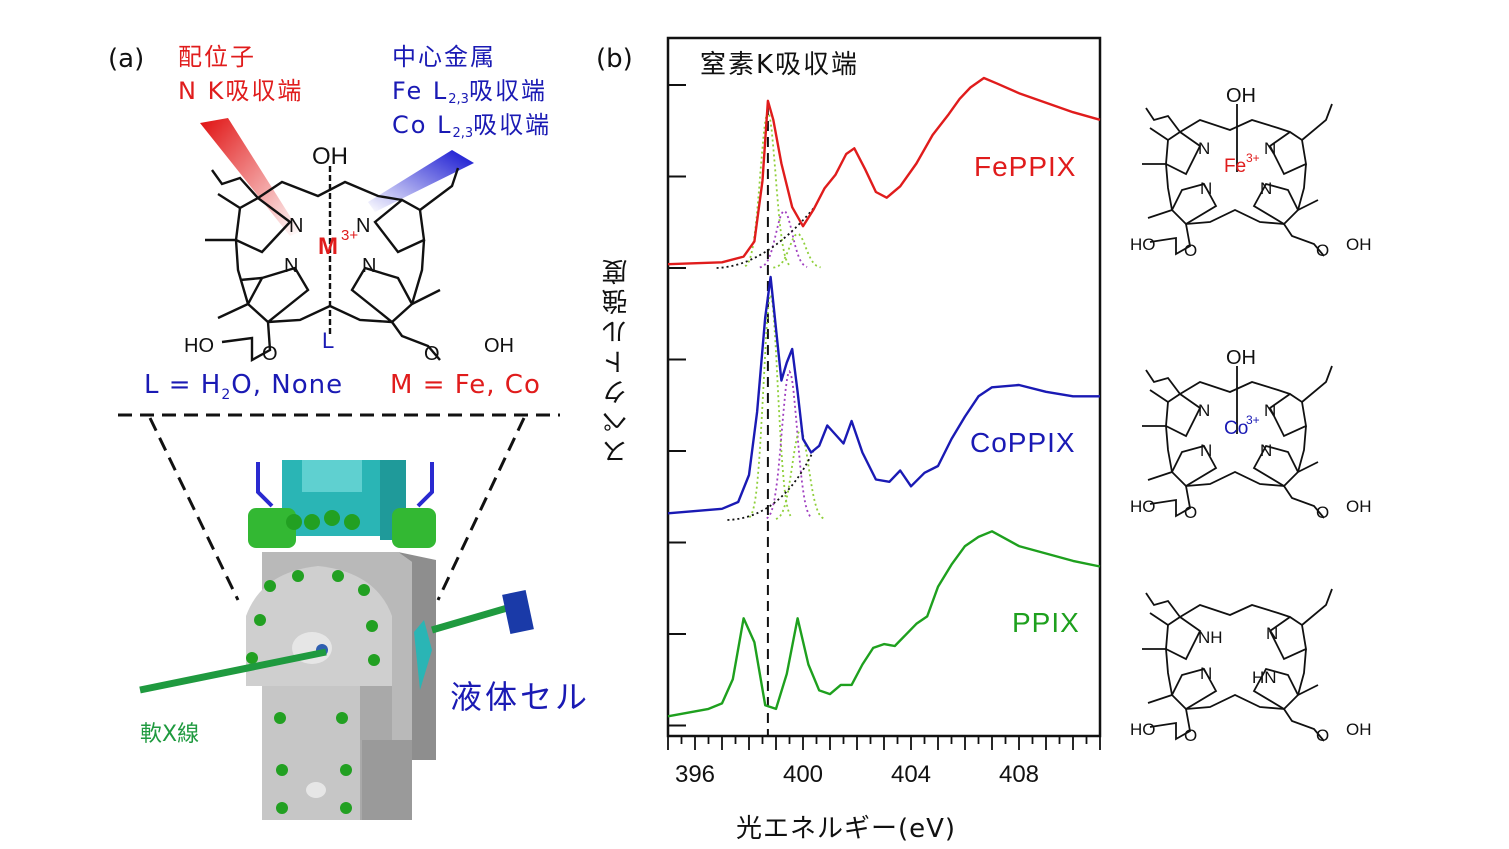 The width and height of the screenshot is (1509, 849). I want to click on ligand-title: 配位子, so click(217, 57).